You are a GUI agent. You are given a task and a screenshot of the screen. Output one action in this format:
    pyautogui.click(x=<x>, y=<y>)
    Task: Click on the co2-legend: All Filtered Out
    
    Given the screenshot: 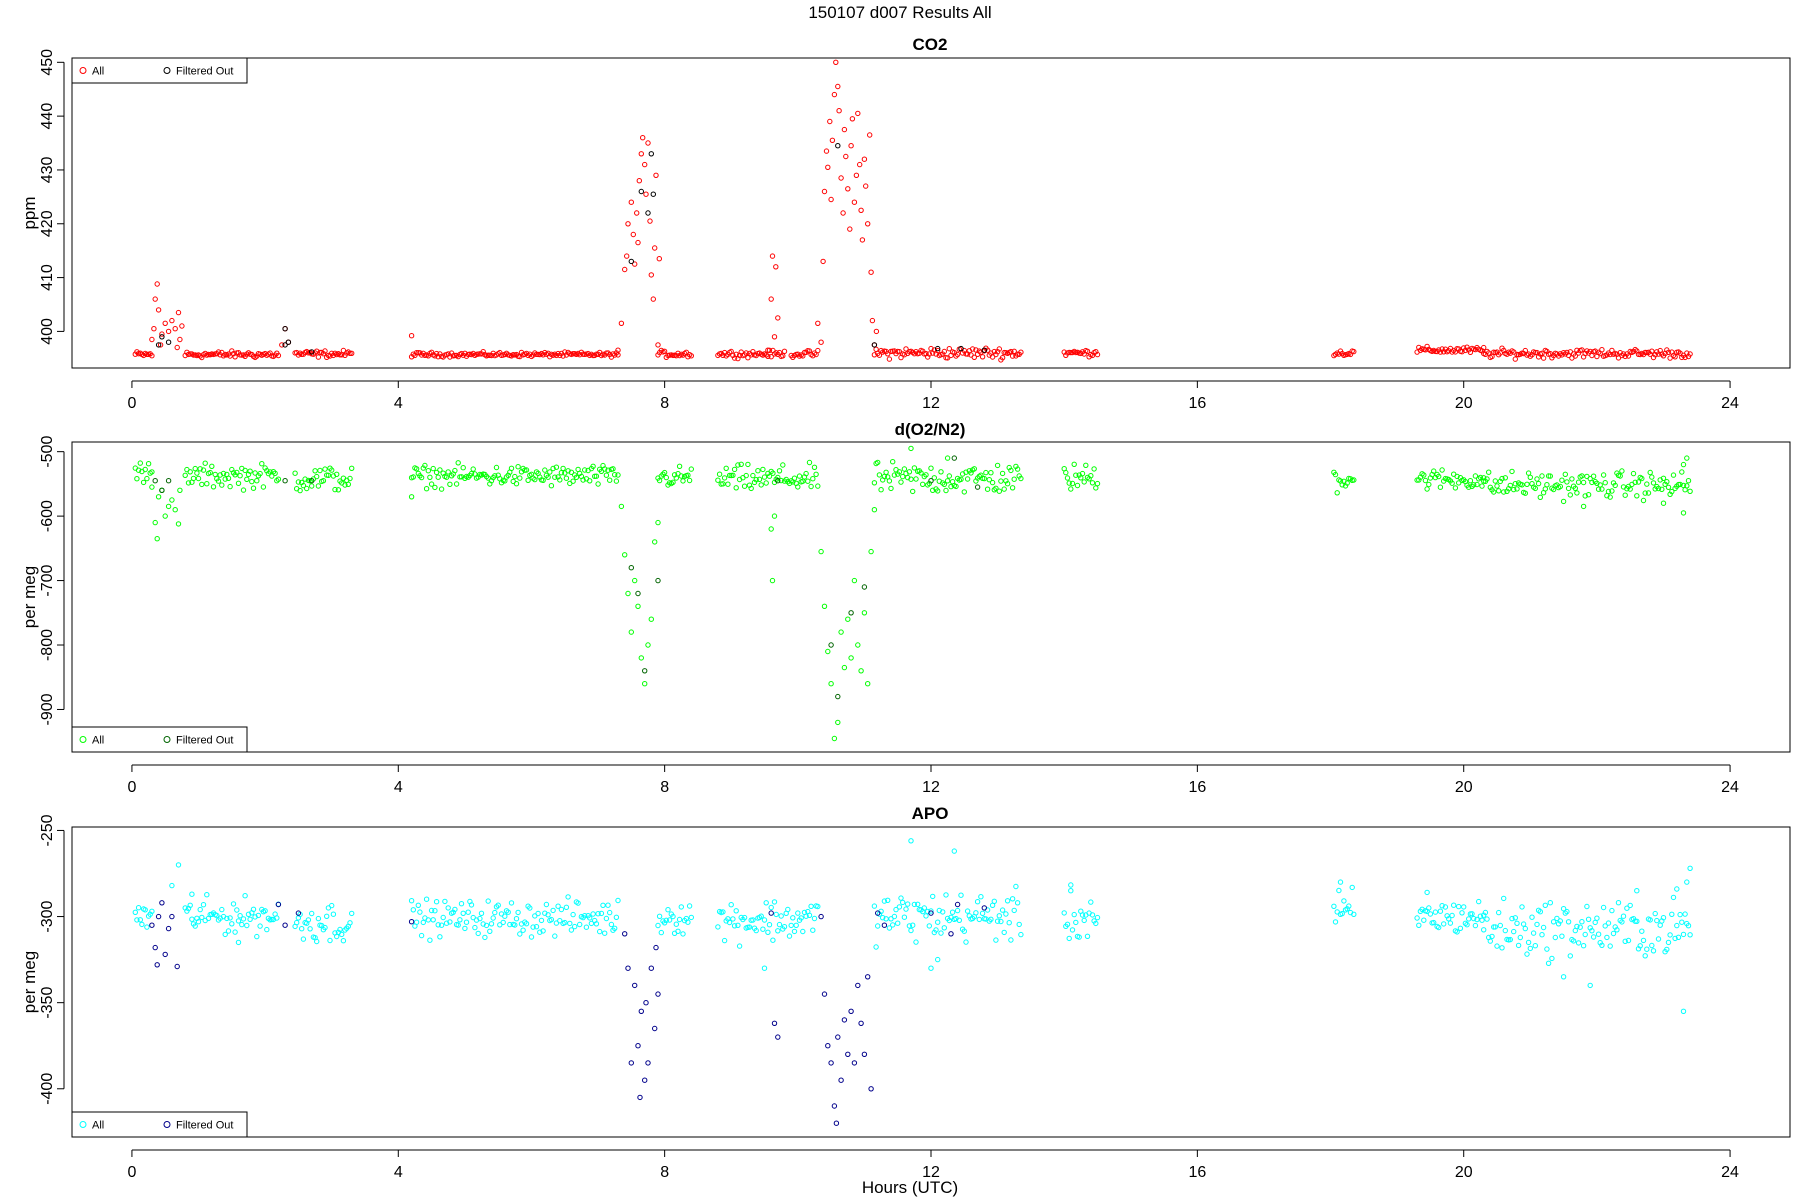 What is the action you would take?
    pyautogui.click(x=159, y=70)
    